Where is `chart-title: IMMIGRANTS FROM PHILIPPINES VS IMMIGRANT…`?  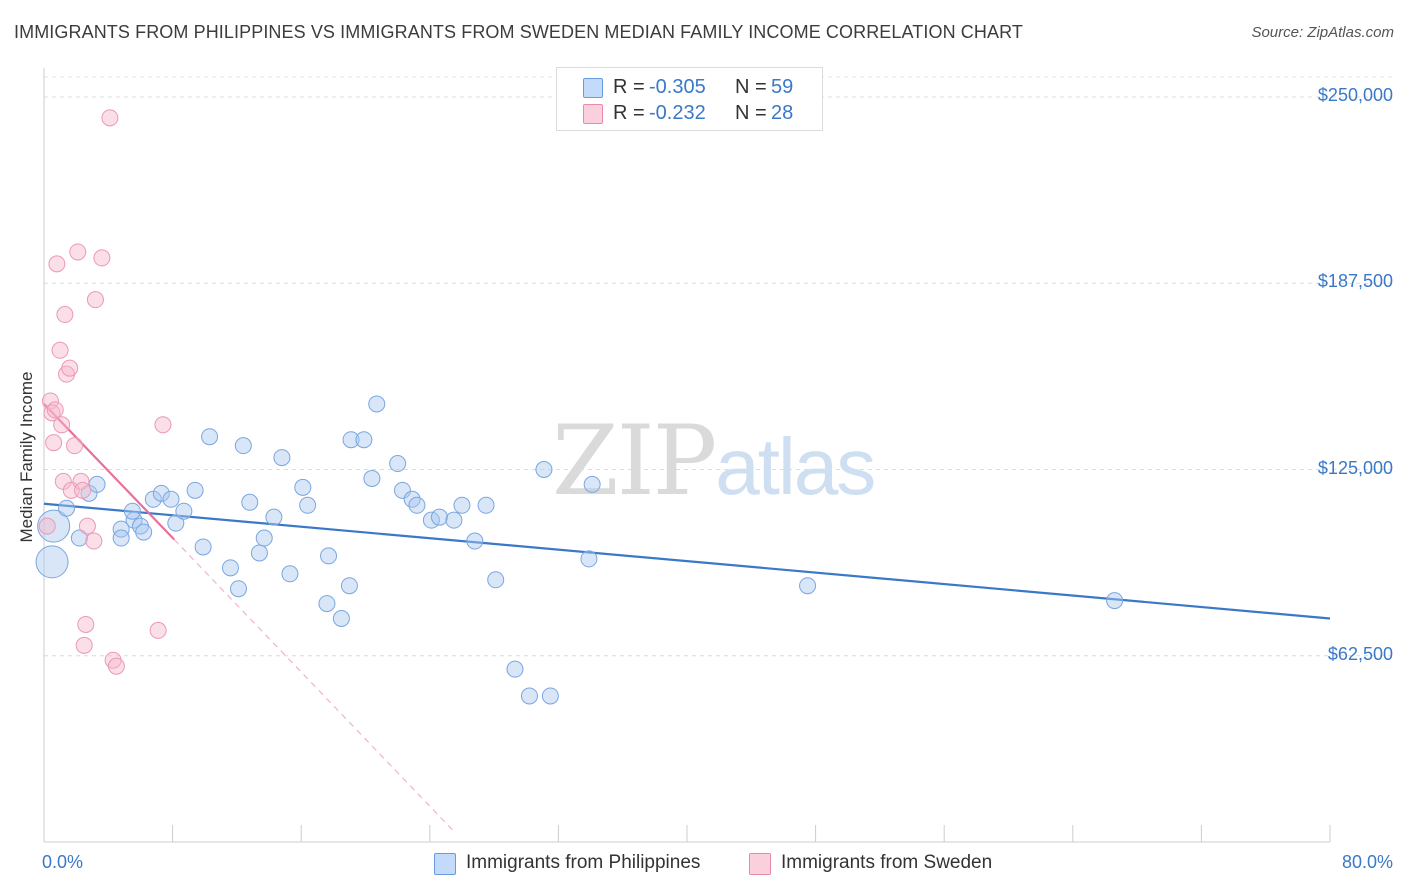 chart-title: IMMIGRANTS FROM PHILIPPINES VS IMMIGRANT… is located at coordinates (518, 32).